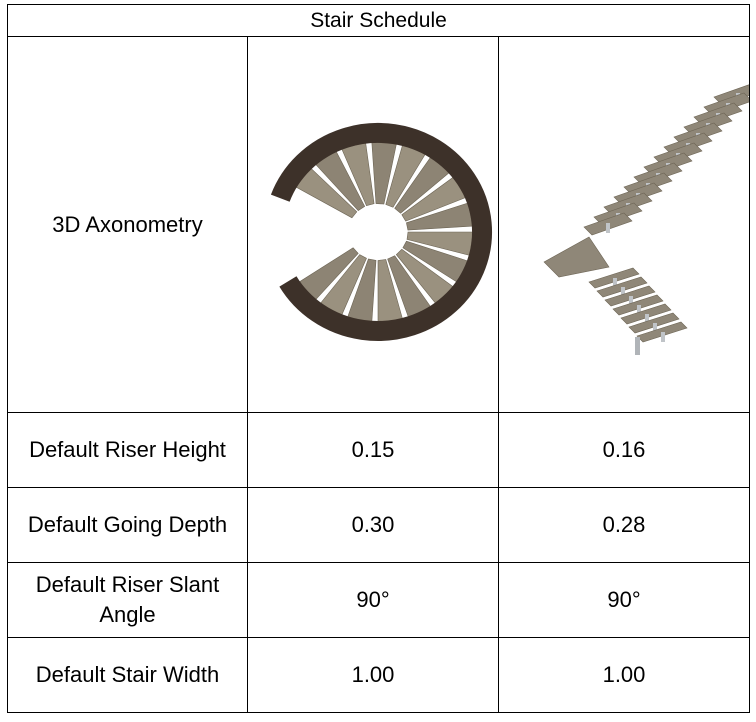  I want to click on row-label: Default Going Depth, so click(127, 525).